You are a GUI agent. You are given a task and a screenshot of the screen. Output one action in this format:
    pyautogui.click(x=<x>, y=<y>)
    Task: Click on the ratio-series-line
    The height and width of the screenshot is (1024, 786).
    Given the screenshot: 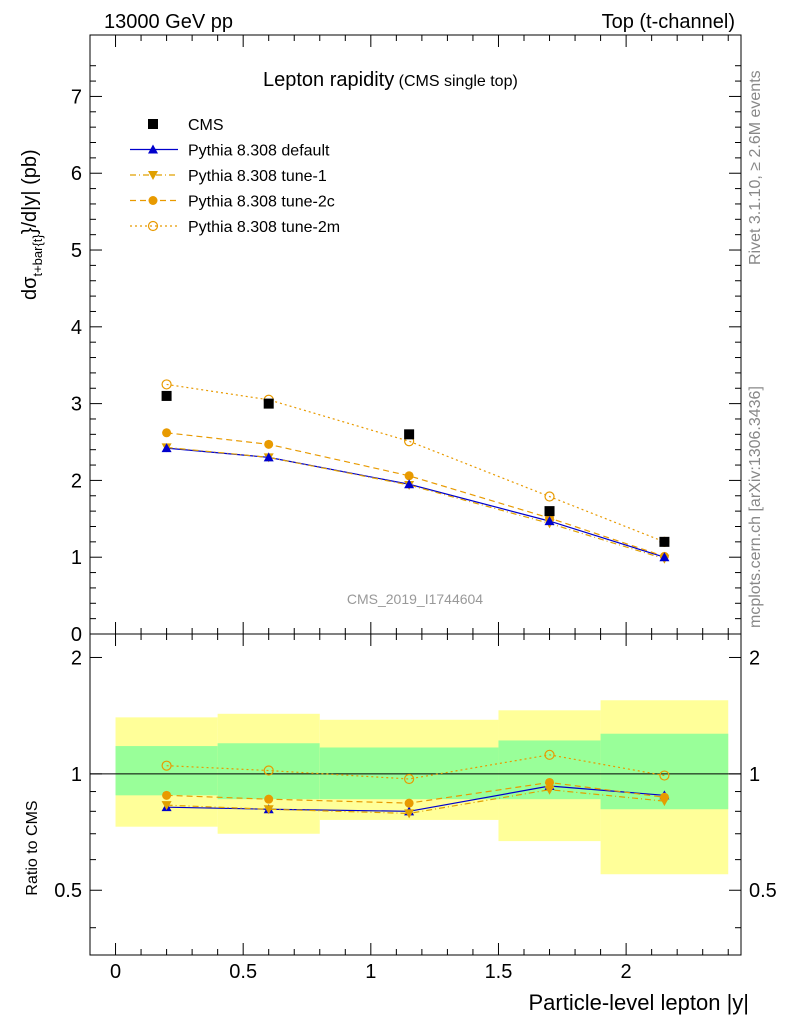 What is the action you would take?
    pyautogui.click(x=415, y=802)
    